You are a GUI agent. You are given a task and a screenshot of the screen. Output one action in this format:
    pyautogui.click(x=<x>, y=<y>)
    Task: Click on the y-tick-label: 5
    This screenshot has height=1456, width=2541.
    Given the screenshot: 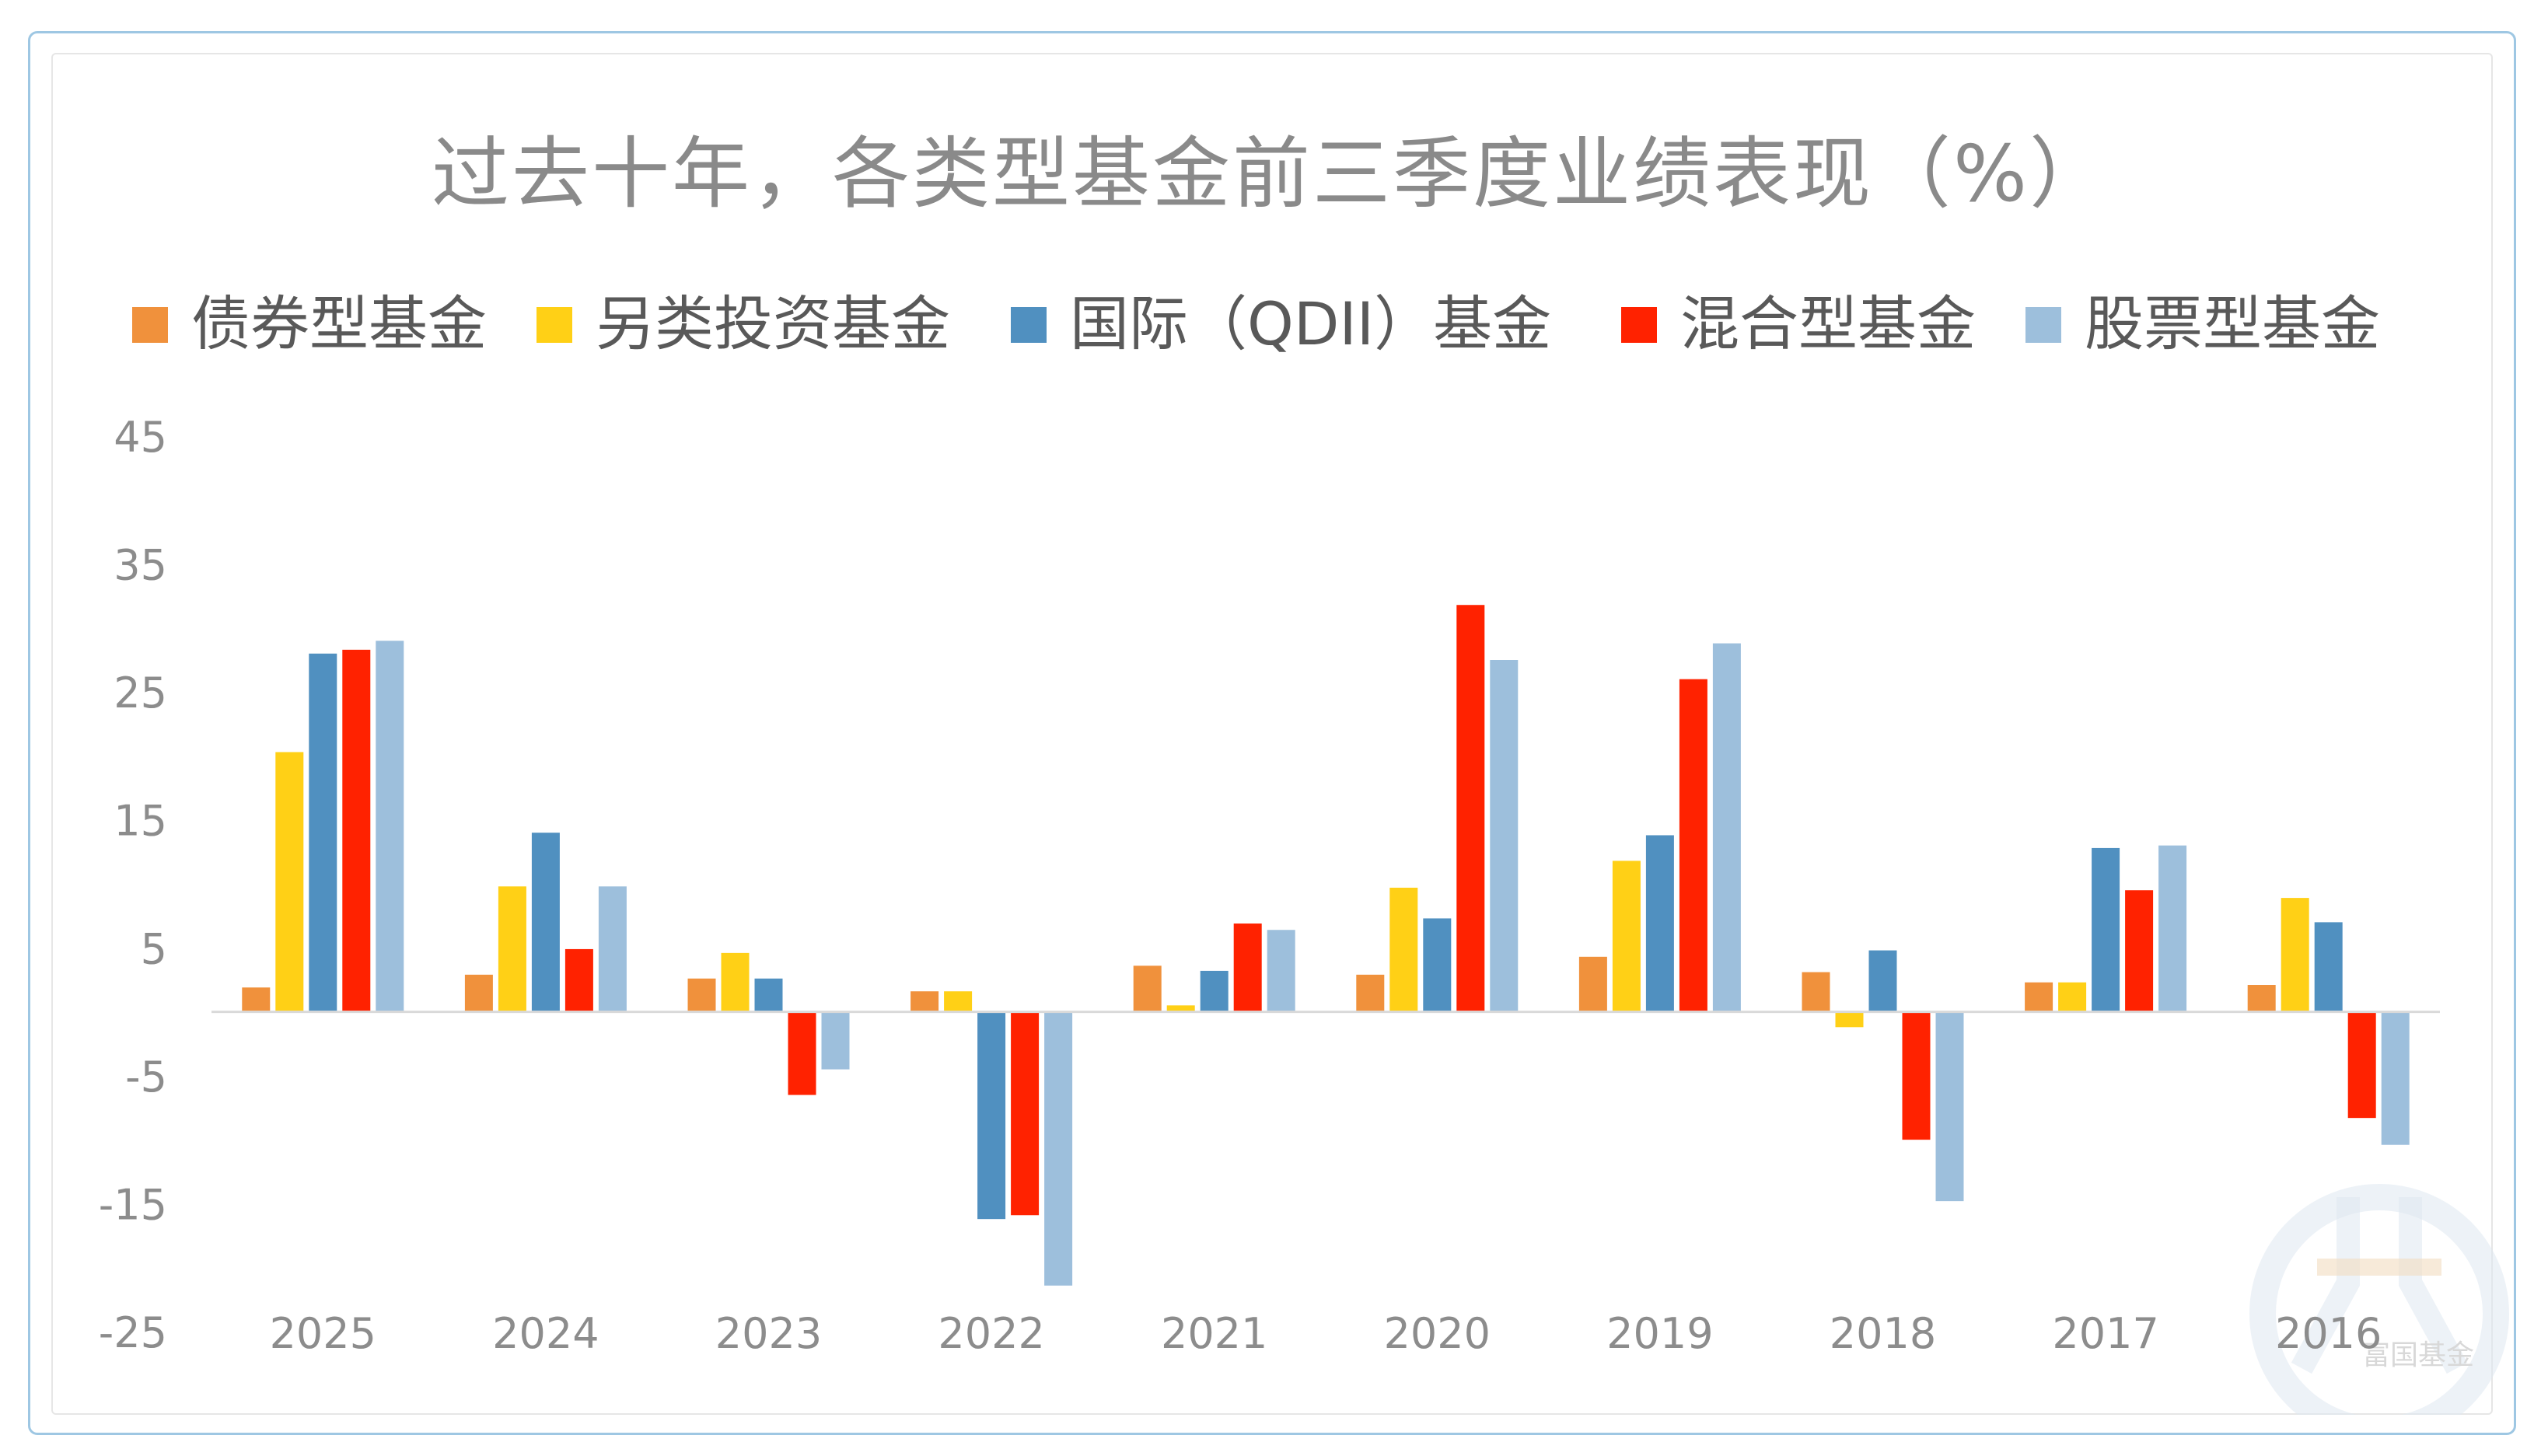 What is the action you would take?
    pyautogui.click(x=154, y=948)
    